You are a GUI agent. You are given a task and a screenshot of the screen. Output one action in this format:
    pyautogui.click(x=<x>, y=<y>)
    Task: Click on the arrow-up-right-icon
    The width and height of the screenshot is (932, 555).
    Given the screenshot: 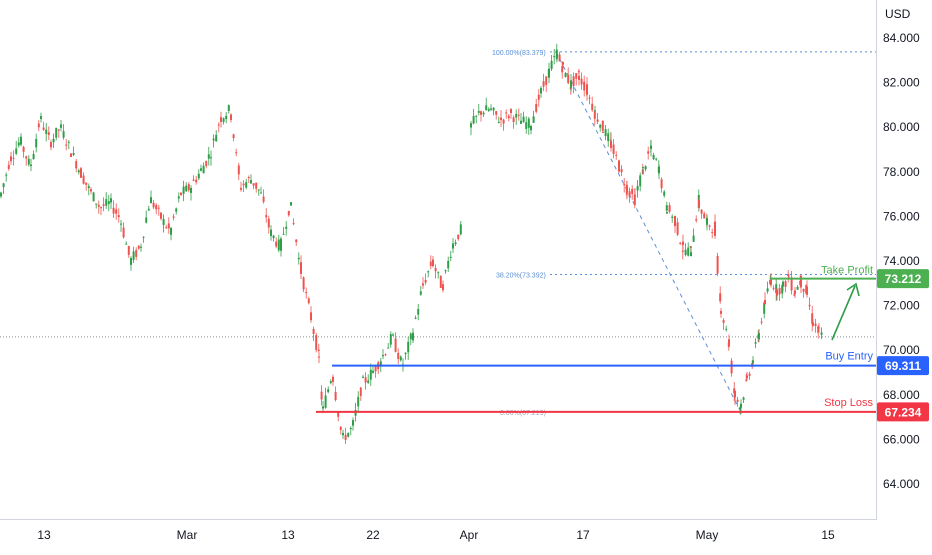 What is the action you would take?
    pyautogui.click(x=845, y=311)
    